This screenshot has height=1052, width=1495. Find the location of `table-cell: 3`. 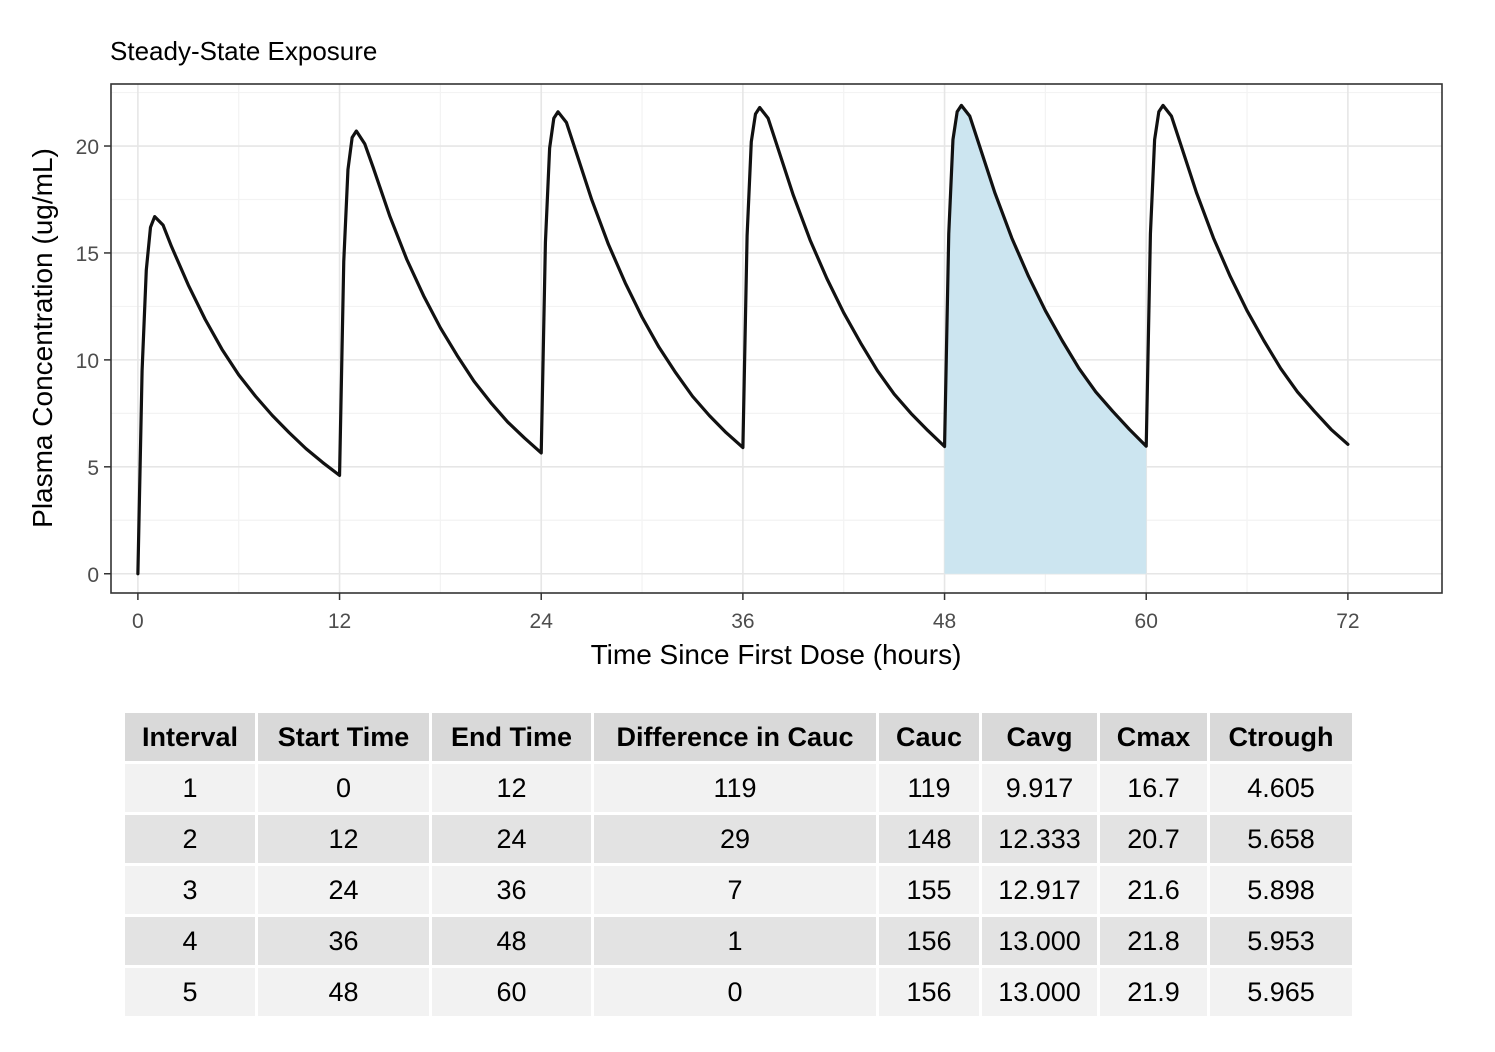

table-cell: 3 is located at coordinates (190, 890).